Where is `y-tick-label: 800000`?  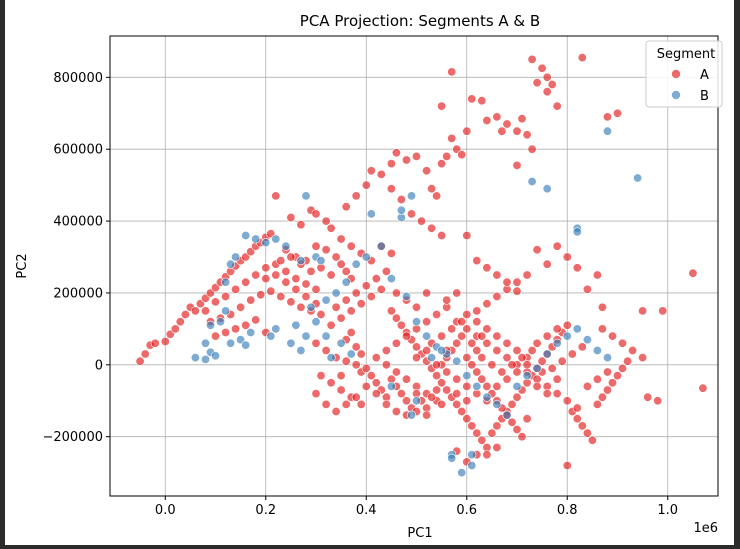 y-tick-label: 800000 is located at coordinates (78, 78).